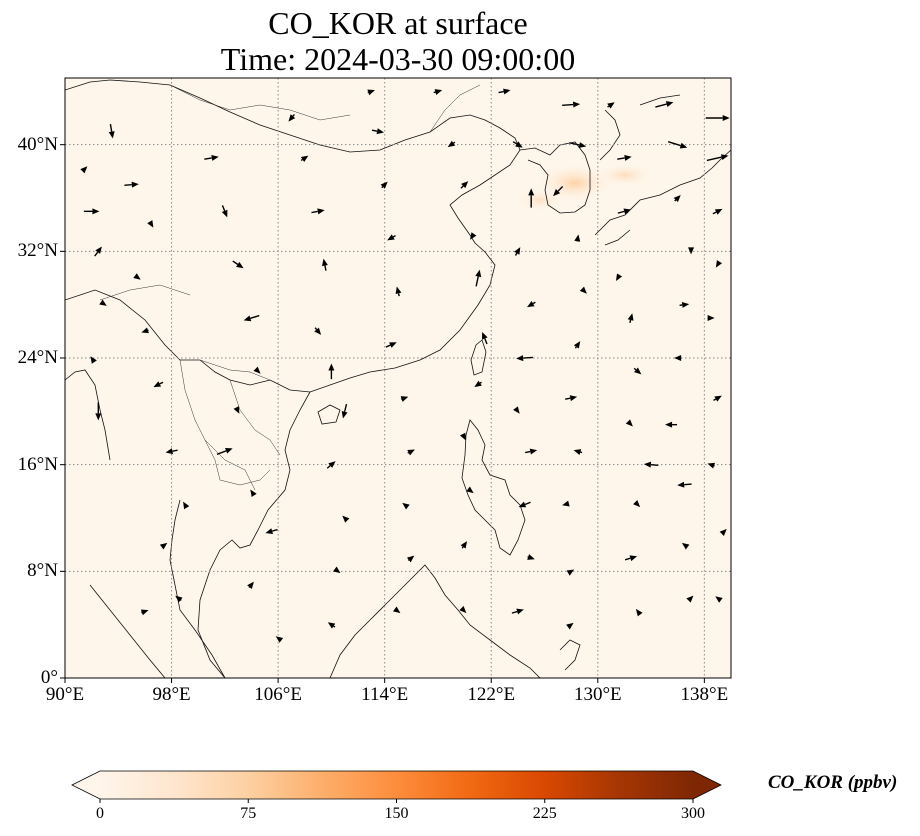  What do you see at coordinates (396, 786) in the screenshot?
I see `colorbar` at bounding box center [396, 786].